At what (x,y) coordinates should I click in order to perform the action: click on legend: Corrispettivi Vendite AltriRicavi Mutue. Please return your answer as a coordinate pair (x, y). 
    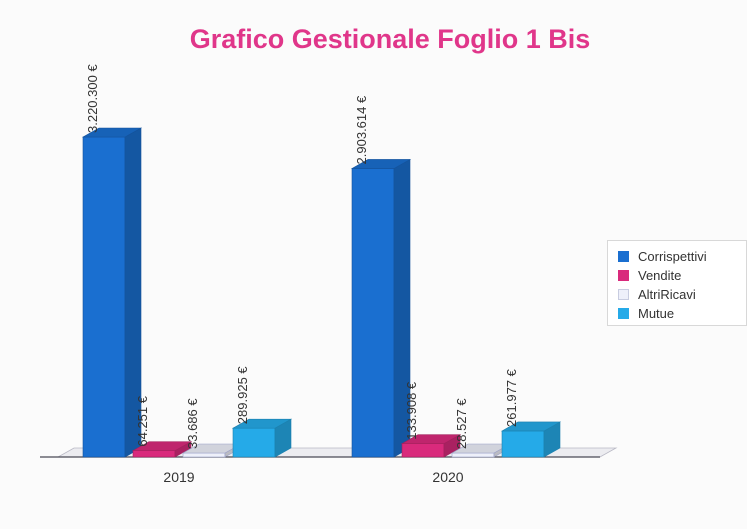
    Looking at the image, I should click on (677, 283).